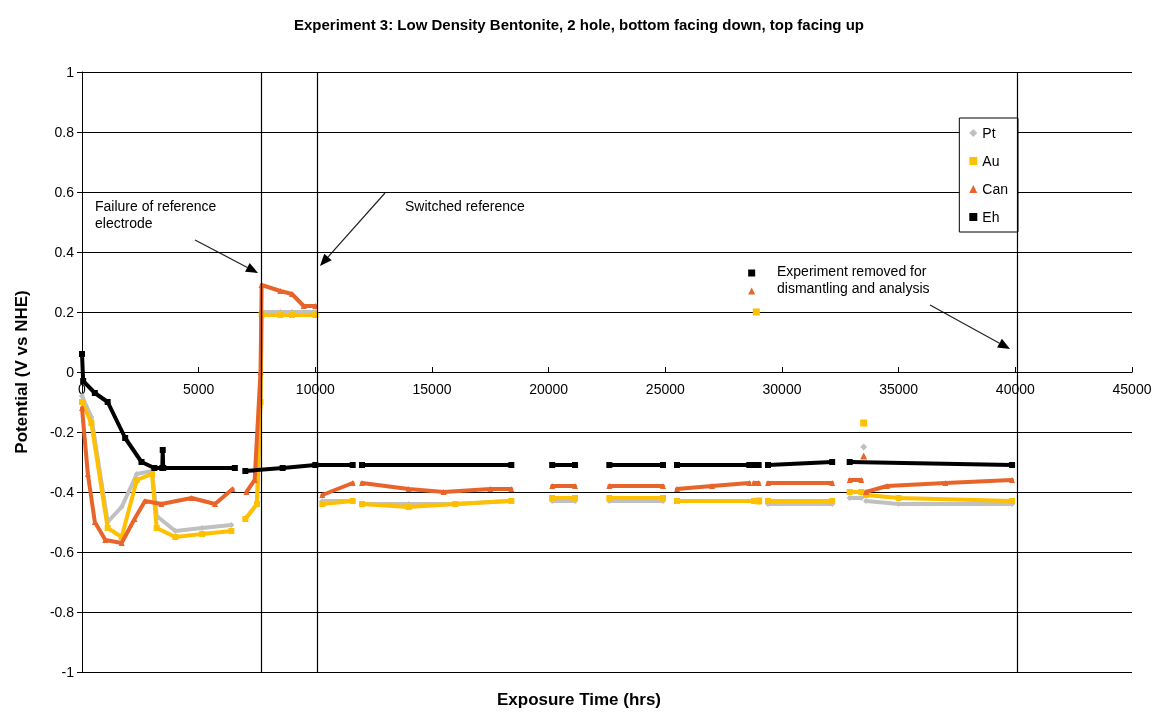 This screenshot has height=714, width=1158. What do you see at coordinates (1132, 389) in the screenshot?
I see `x-tick-label: 45000` at bounding box center [1132, 389].